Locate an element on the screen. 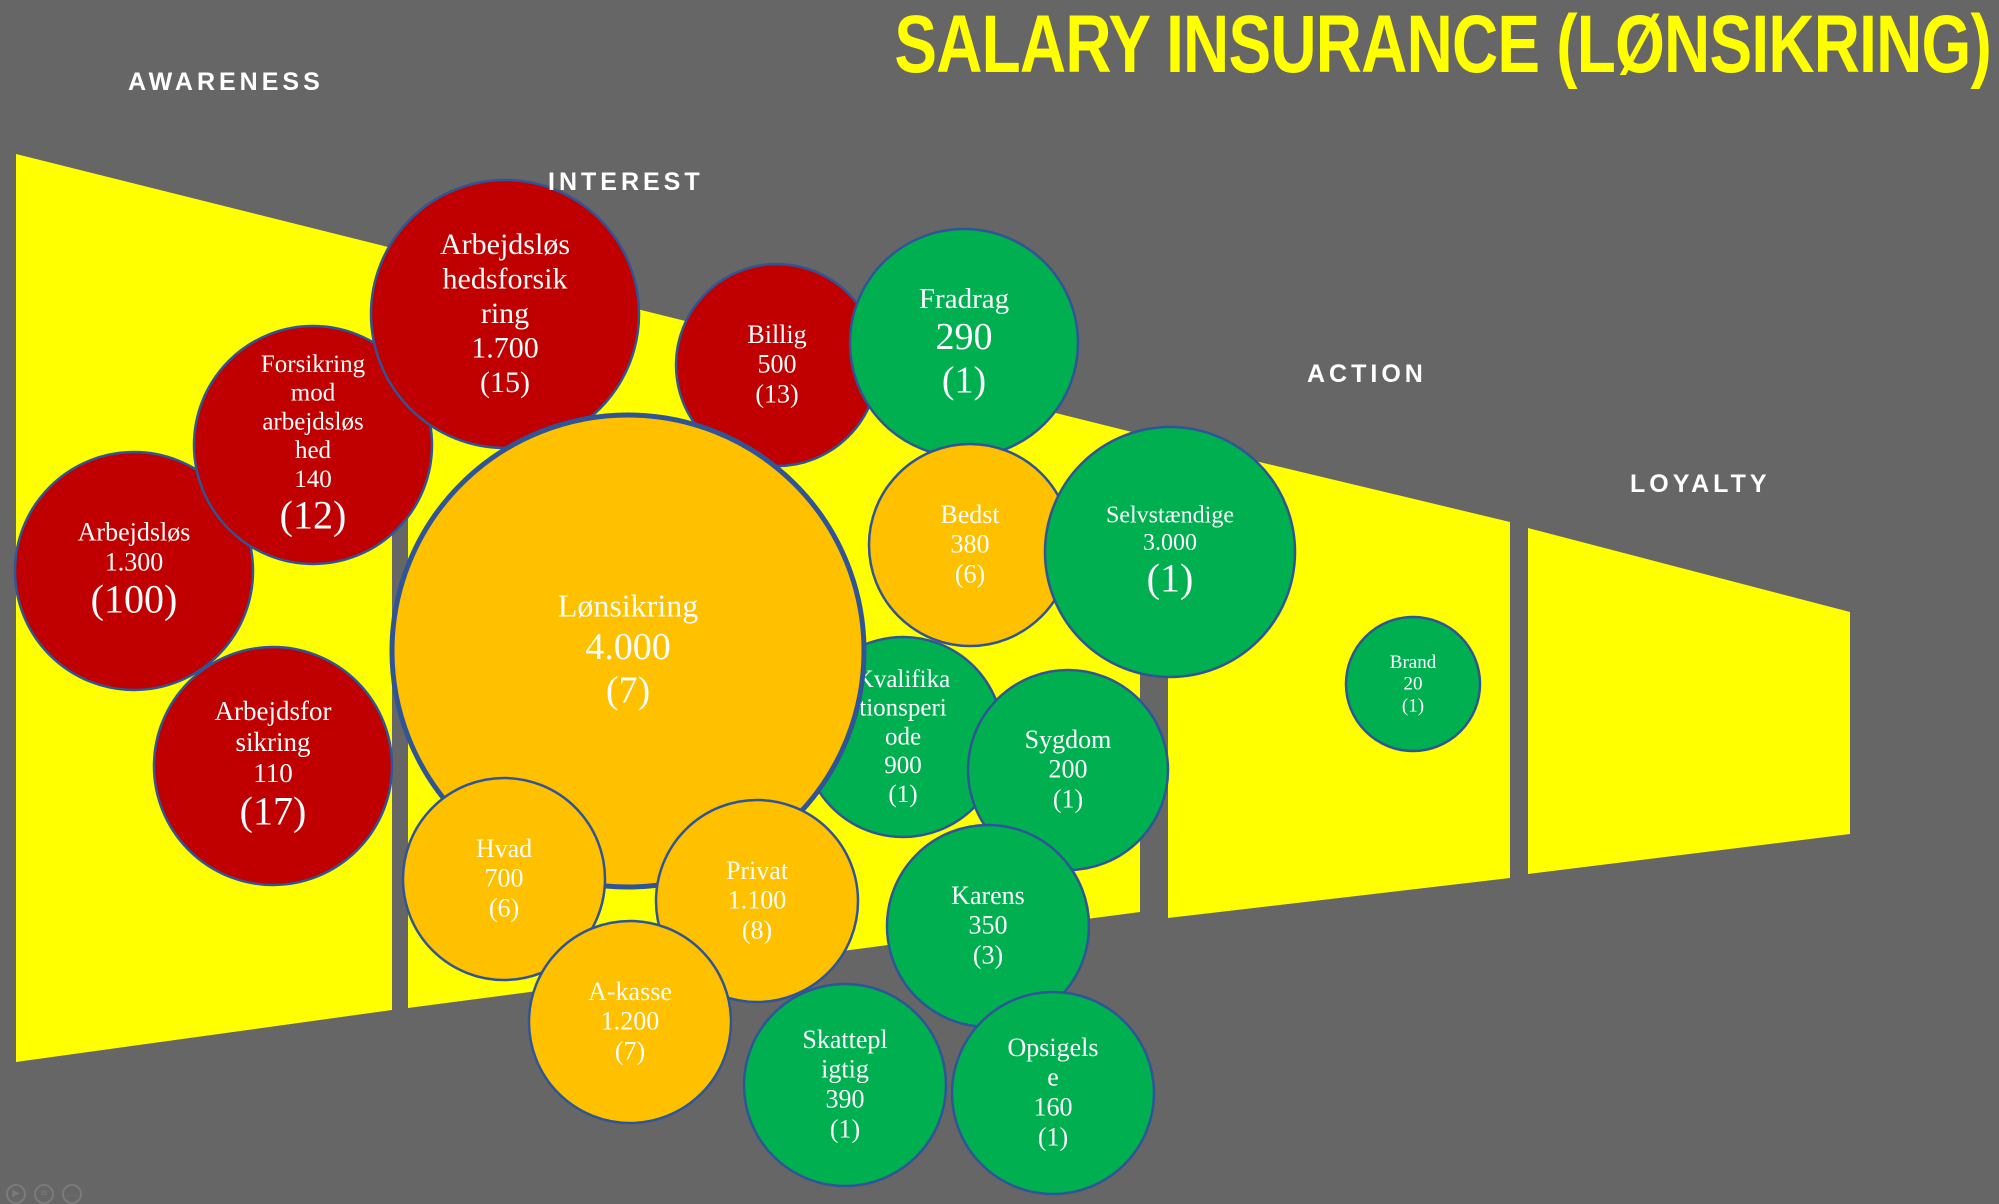 The height and width of the screenshot is (1204, 1999). bubble-label-line: Hvad is located at coordinates (504, 848).